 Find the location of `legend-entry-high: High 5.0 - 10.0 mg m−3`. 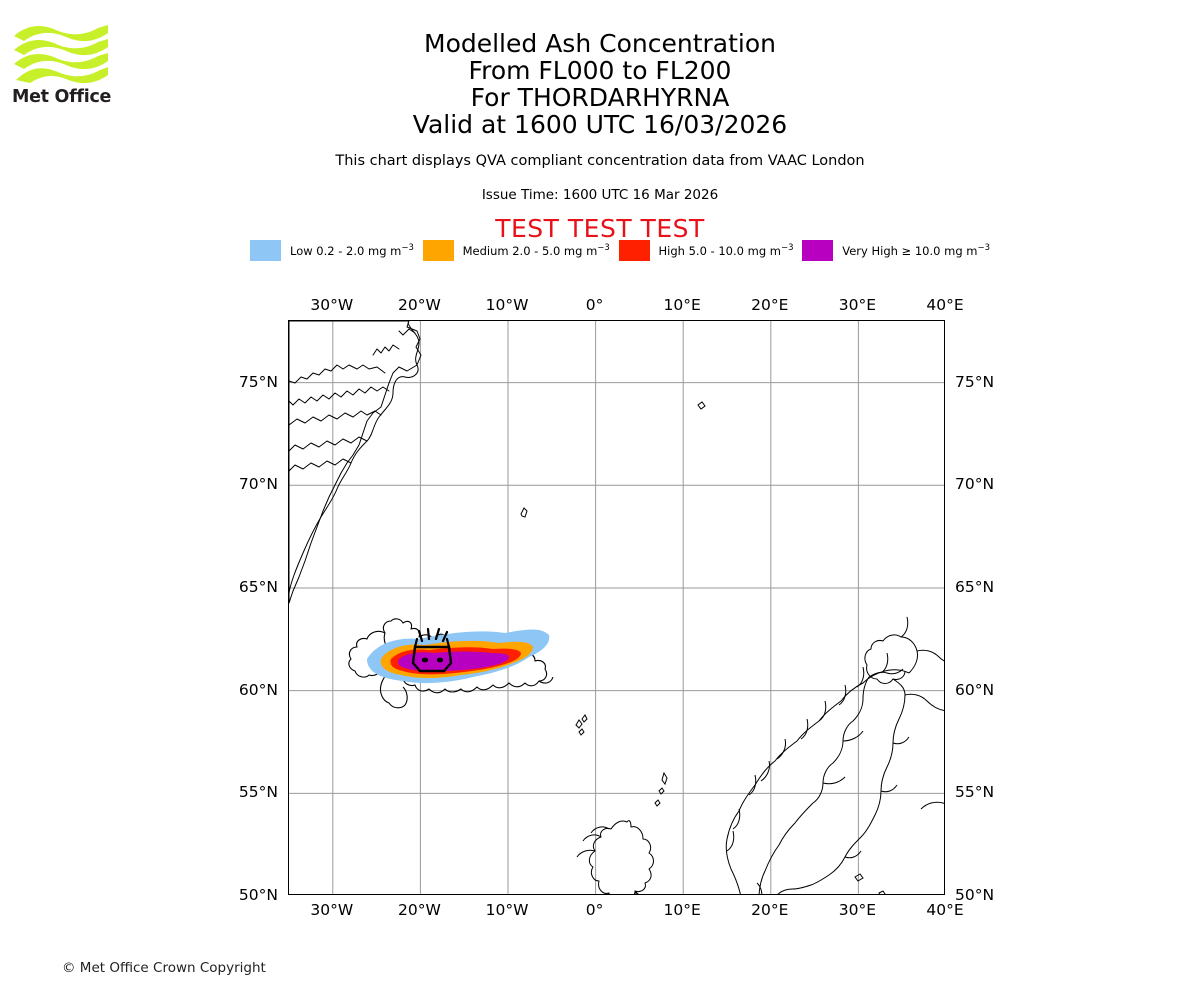

legend-entry-high: High 5.0 - 10.0 mg m−3 is located at coordinates (706, 250).